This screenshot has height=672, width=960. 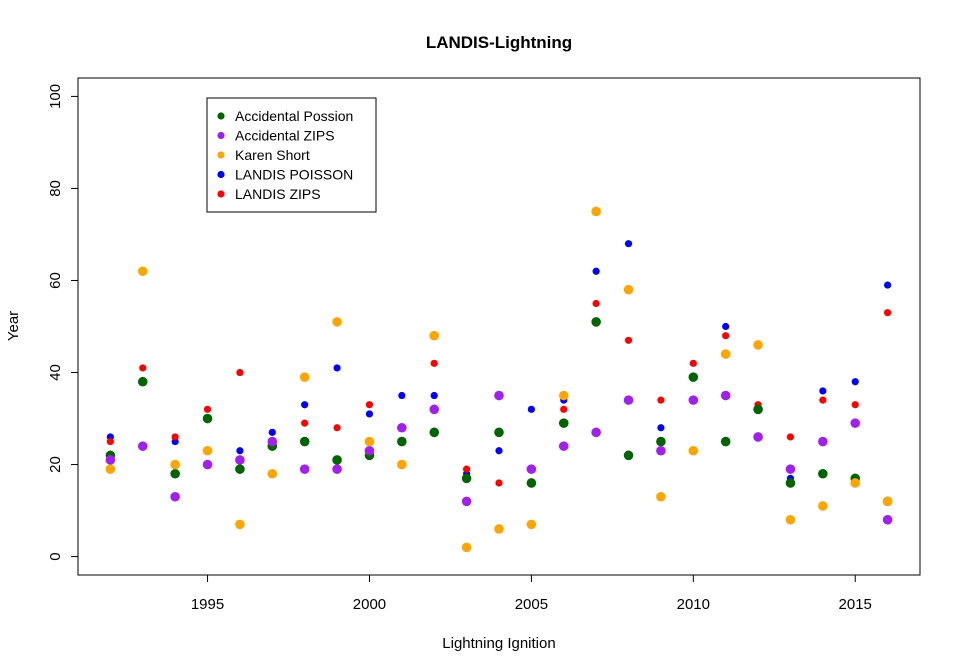 I want to click on x-axis-label: Lightning Ignition, so click(x=498, y=643).